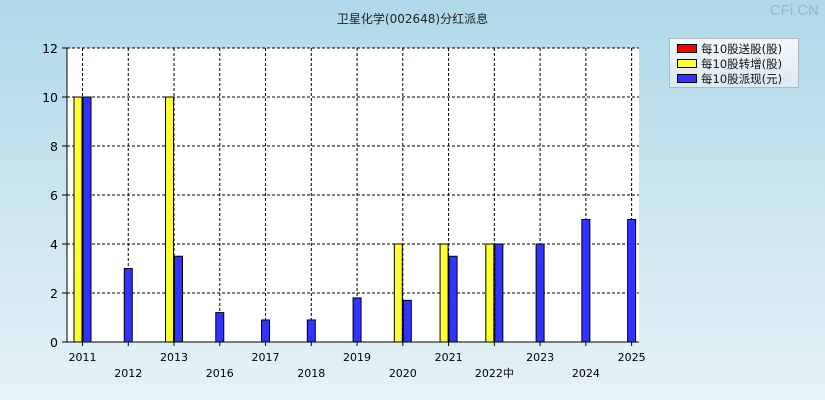 The width and height of the screenshot is (825, 400). I want to click on legend-swatch-zhuan, so click(687, 63).